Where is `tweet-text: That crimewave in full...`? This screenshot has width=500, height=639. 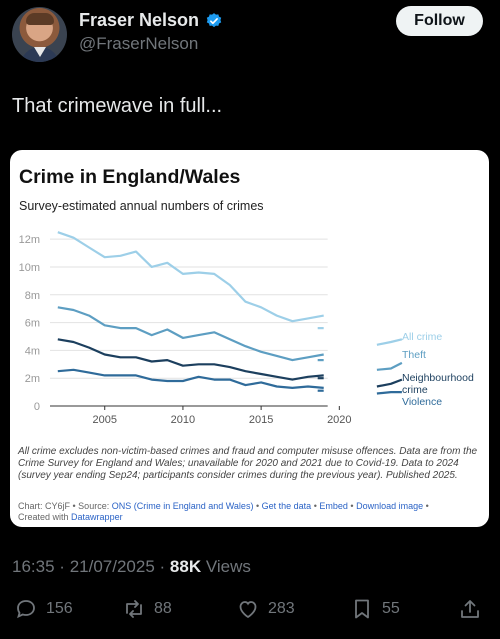 tweet-text: That crimewave in full... is located at coordinates (117, 106).